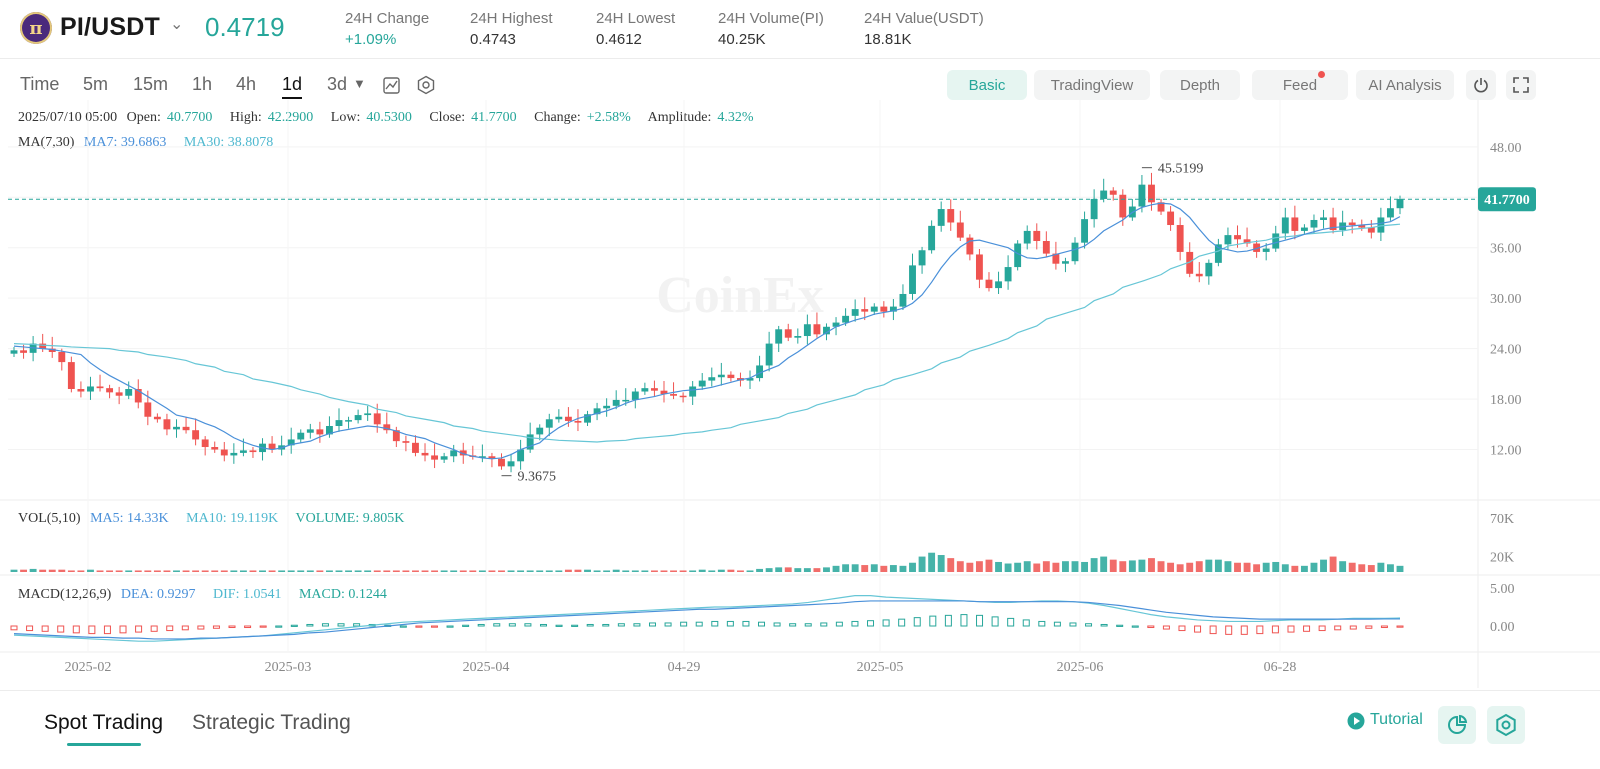 The height and width of the screenshot is (769, 1600). What do you see at coordinates (202, 84) in the screenshot?
I see `timeframe-1h: 1h` at bounding box center [202, 84].